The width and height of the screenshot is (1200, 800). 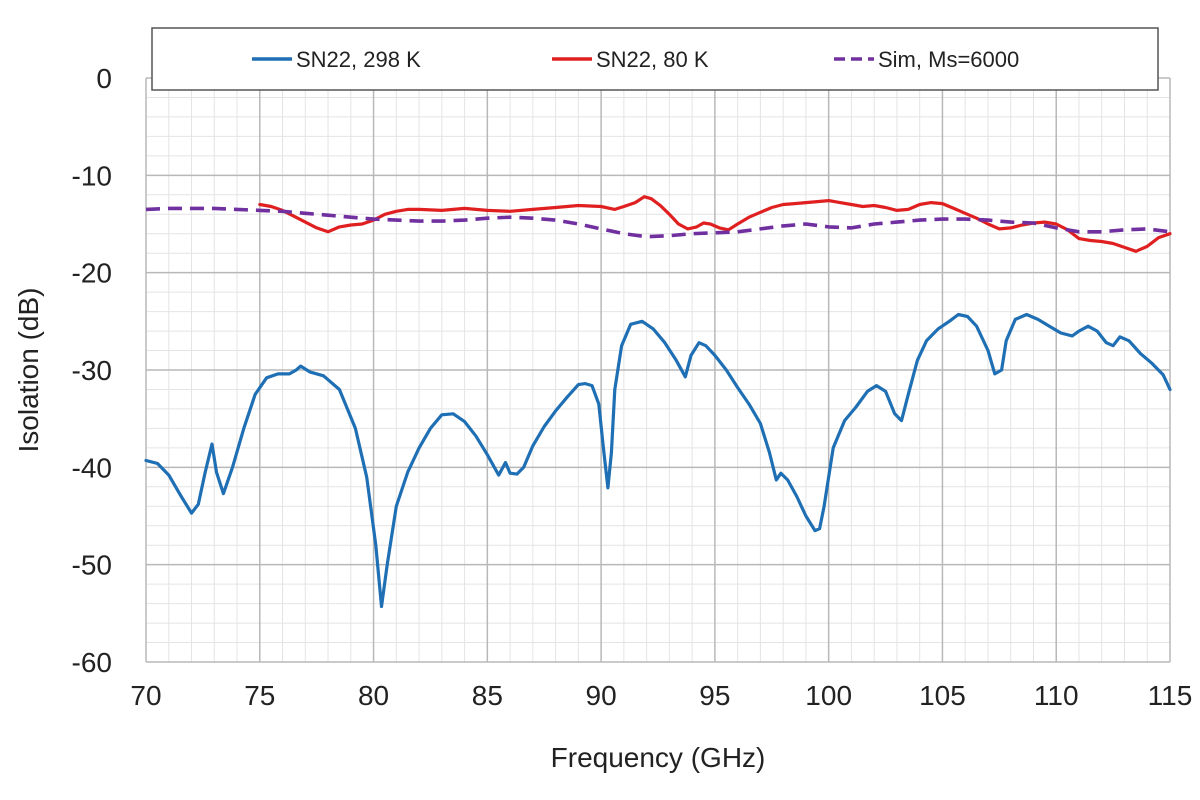 I want to click on x-tick-label: 115, so click(x=1170, y=695).